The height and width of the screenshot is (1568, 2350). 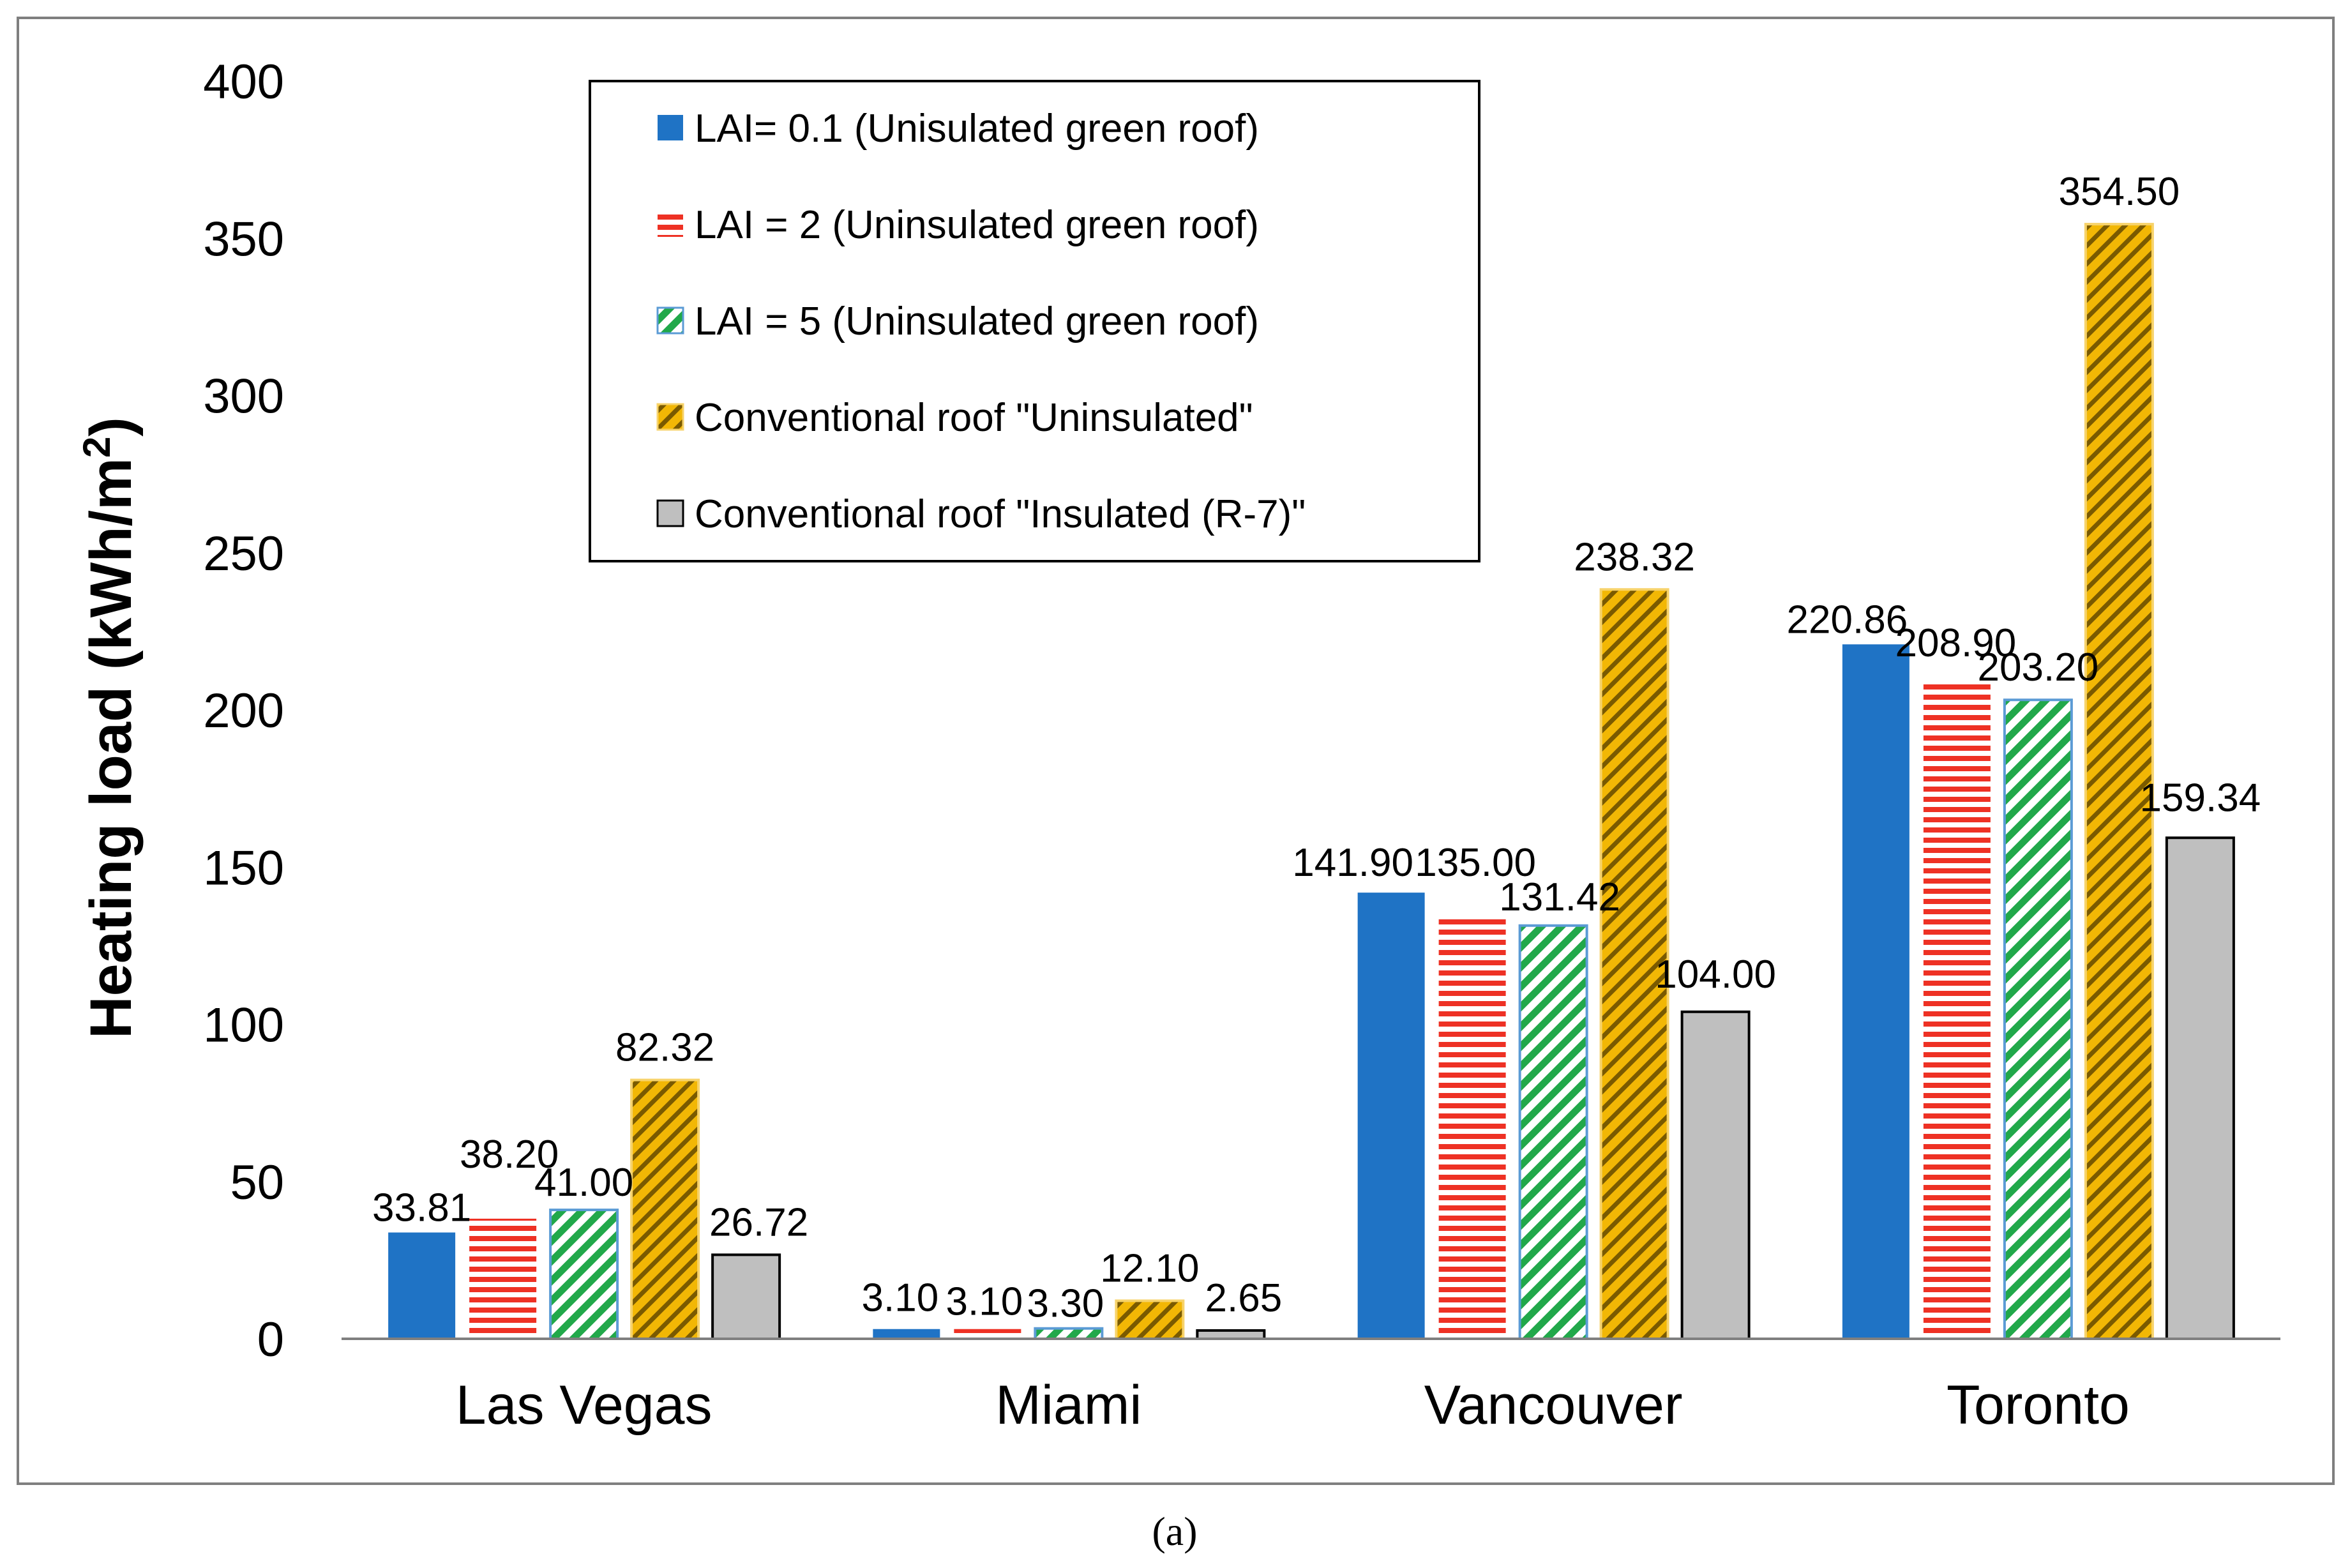 I want to click on data-label: 82.32, so click(x=664, y=1048).